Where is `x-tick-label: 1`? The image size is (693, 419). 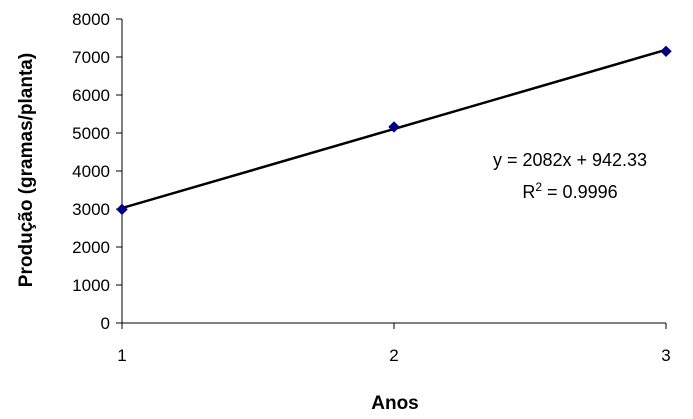 x-tick-label: 1 is located at coordinates (121, 355).